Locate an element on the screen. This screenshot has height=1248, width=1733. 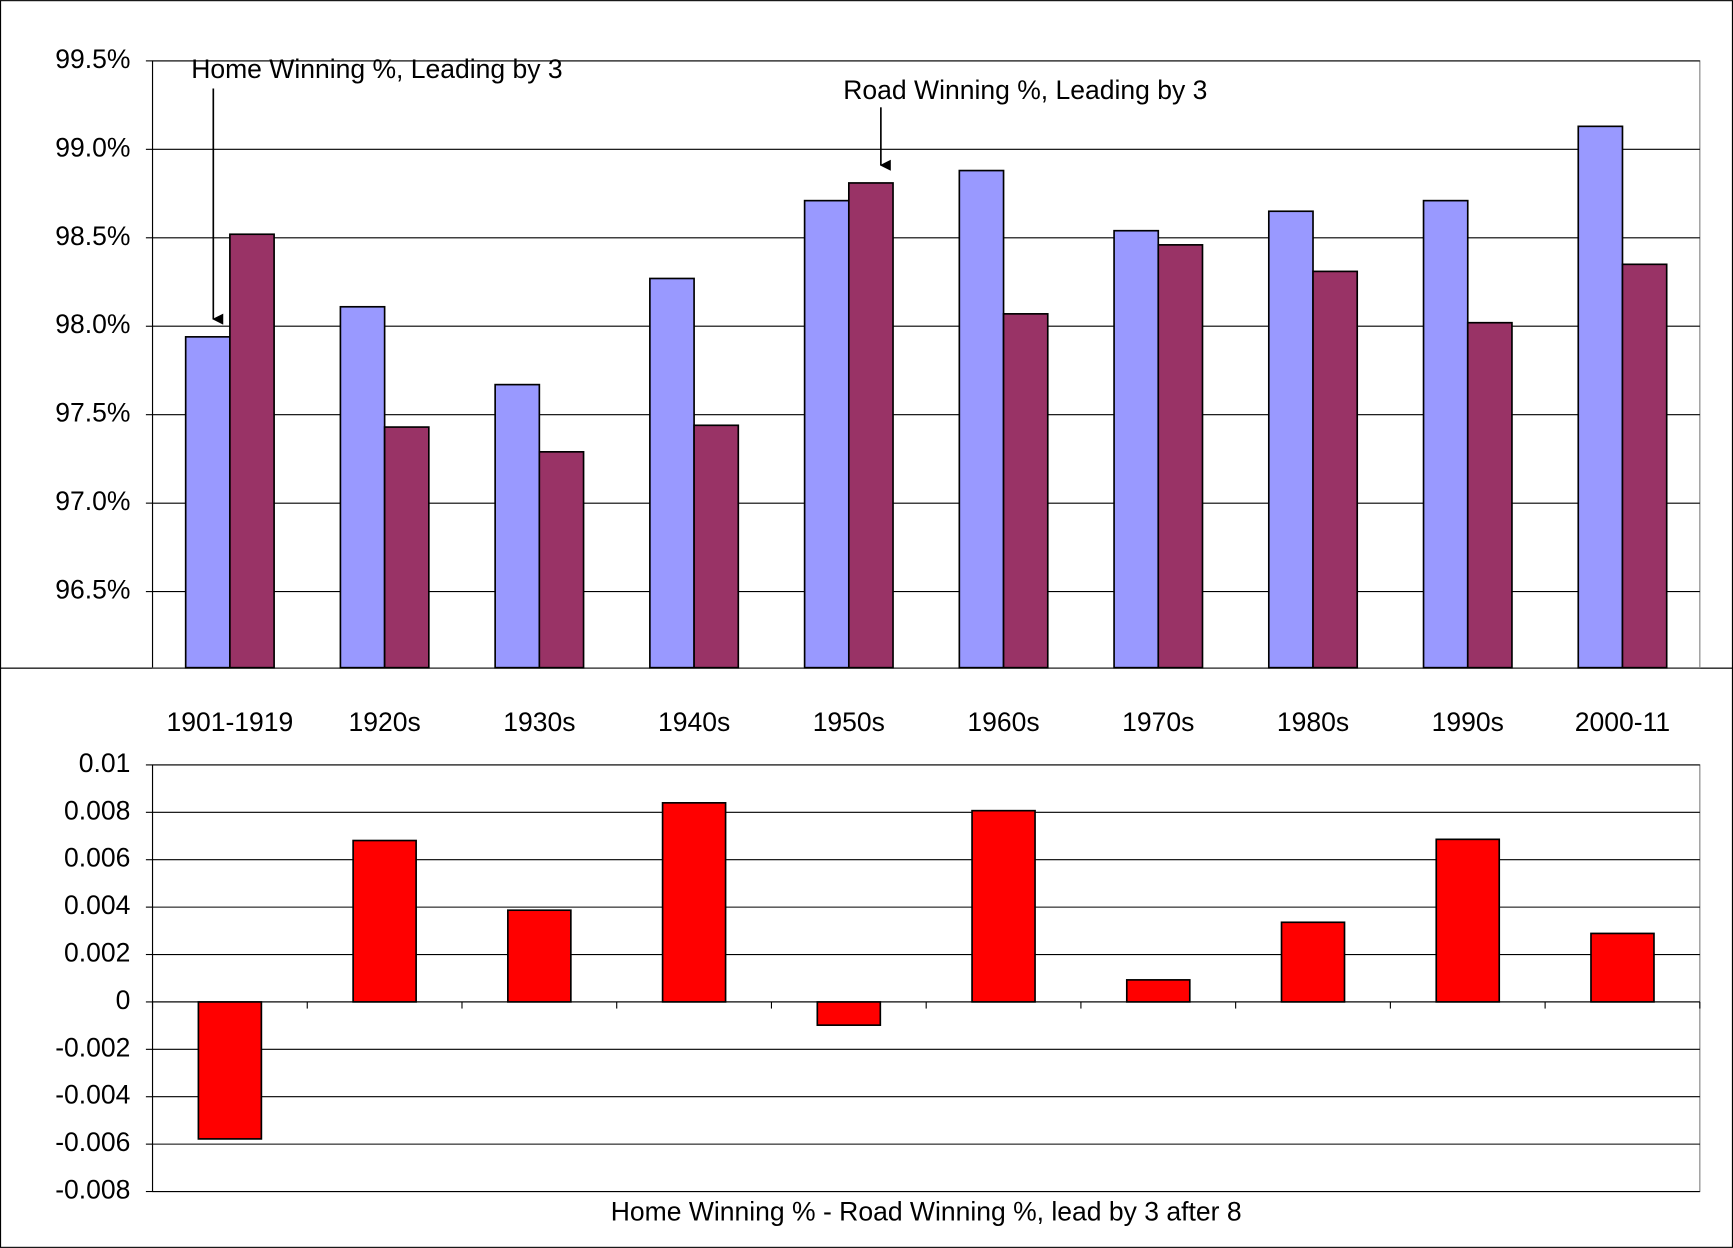
y-tick-label: 0.002 is located at coordinates (97, 953).